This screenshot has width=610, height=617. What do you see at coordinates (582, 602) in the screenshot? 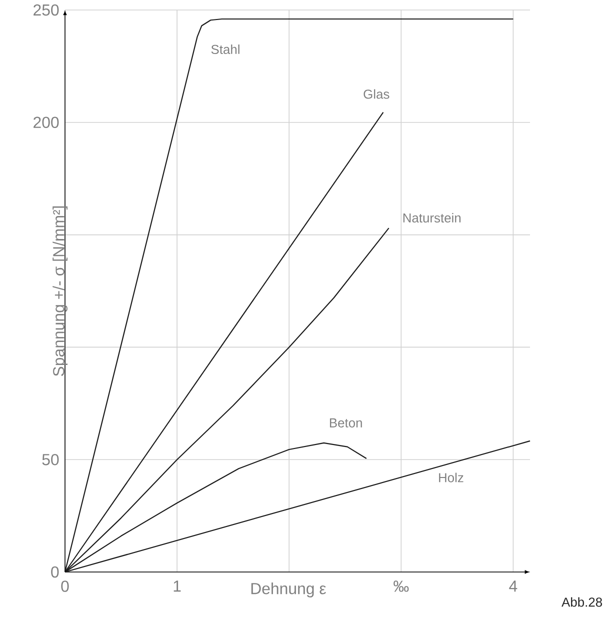
I see `caption: Abb.28` at bounding box center [582, 602].